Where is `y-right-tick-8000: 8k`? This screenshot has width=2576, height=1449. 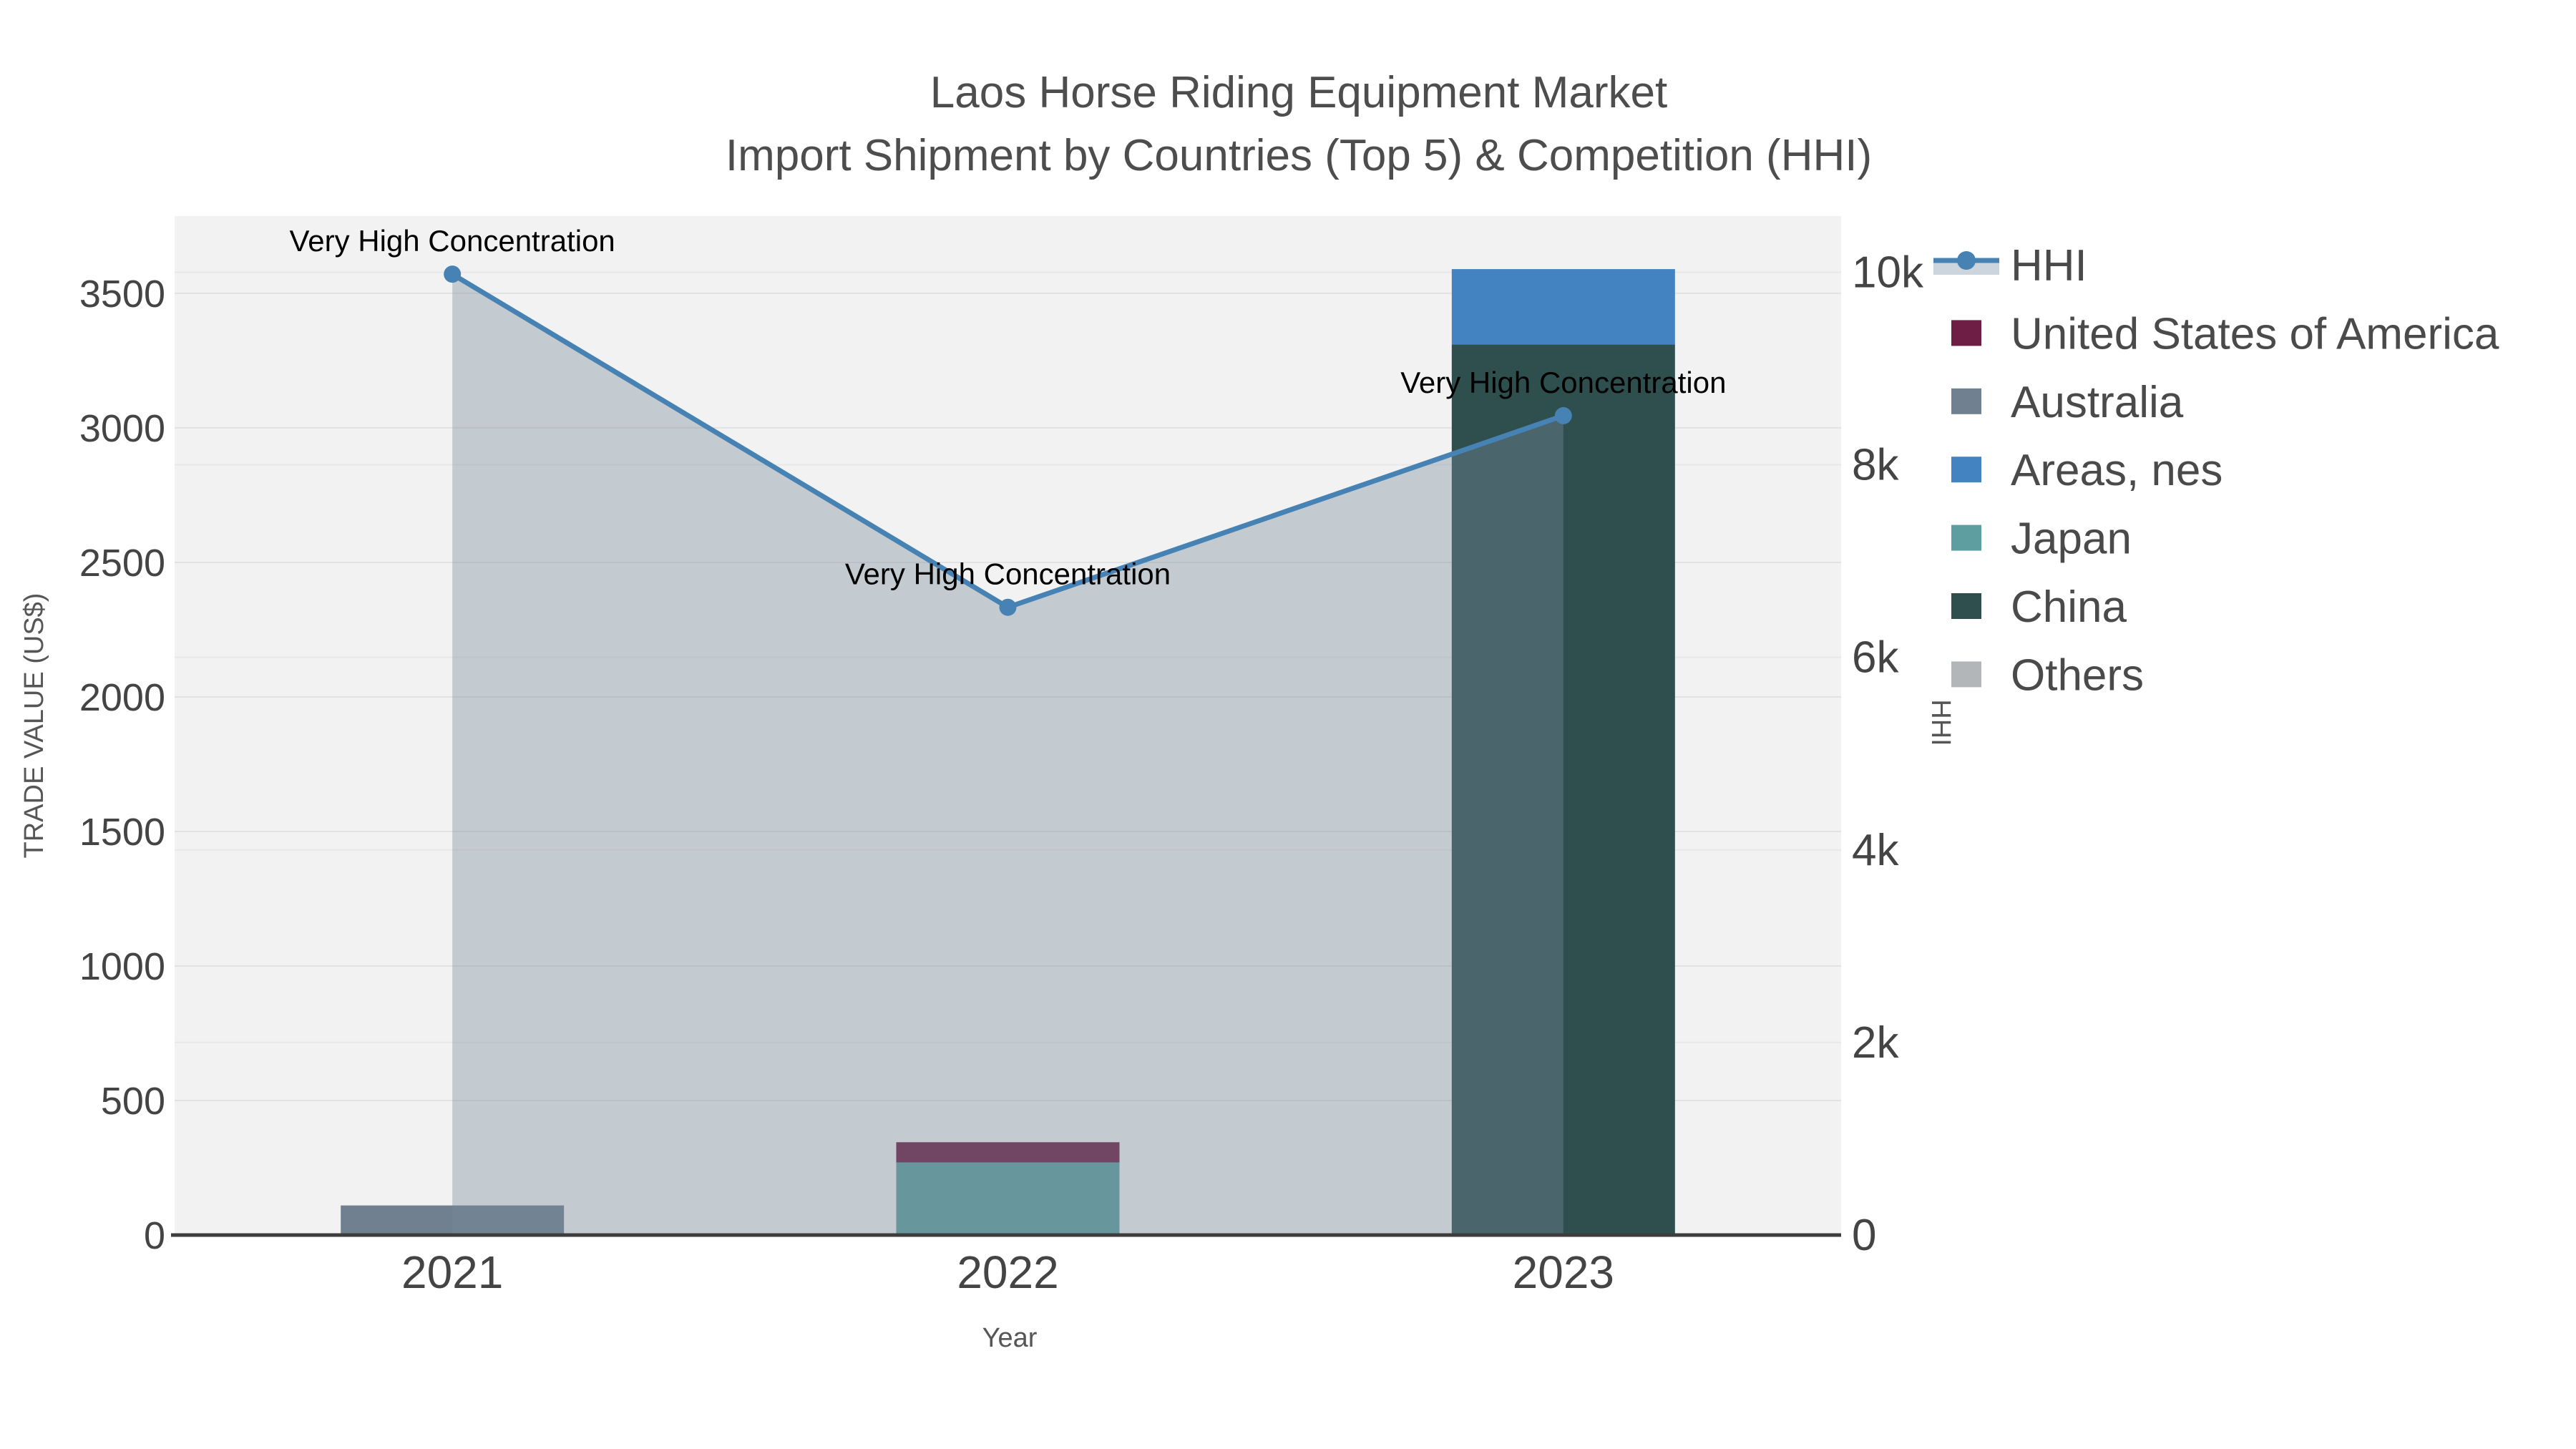
y-right-tick-8000: 8k is located at coordinates (1875, 465).